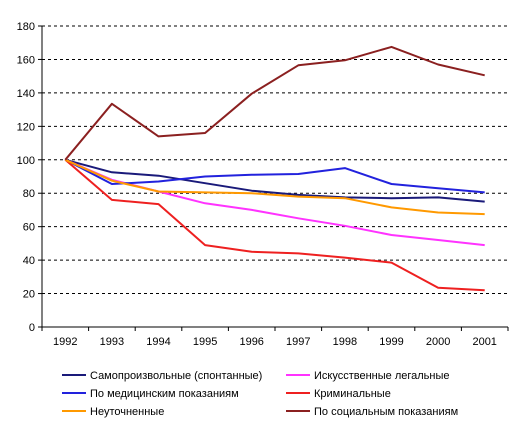 The width and height of the screenshot is (532, 435). Describe the element at coordinates (29, 228) in the screenshot. I see `y-tick-label: 60` at that location.